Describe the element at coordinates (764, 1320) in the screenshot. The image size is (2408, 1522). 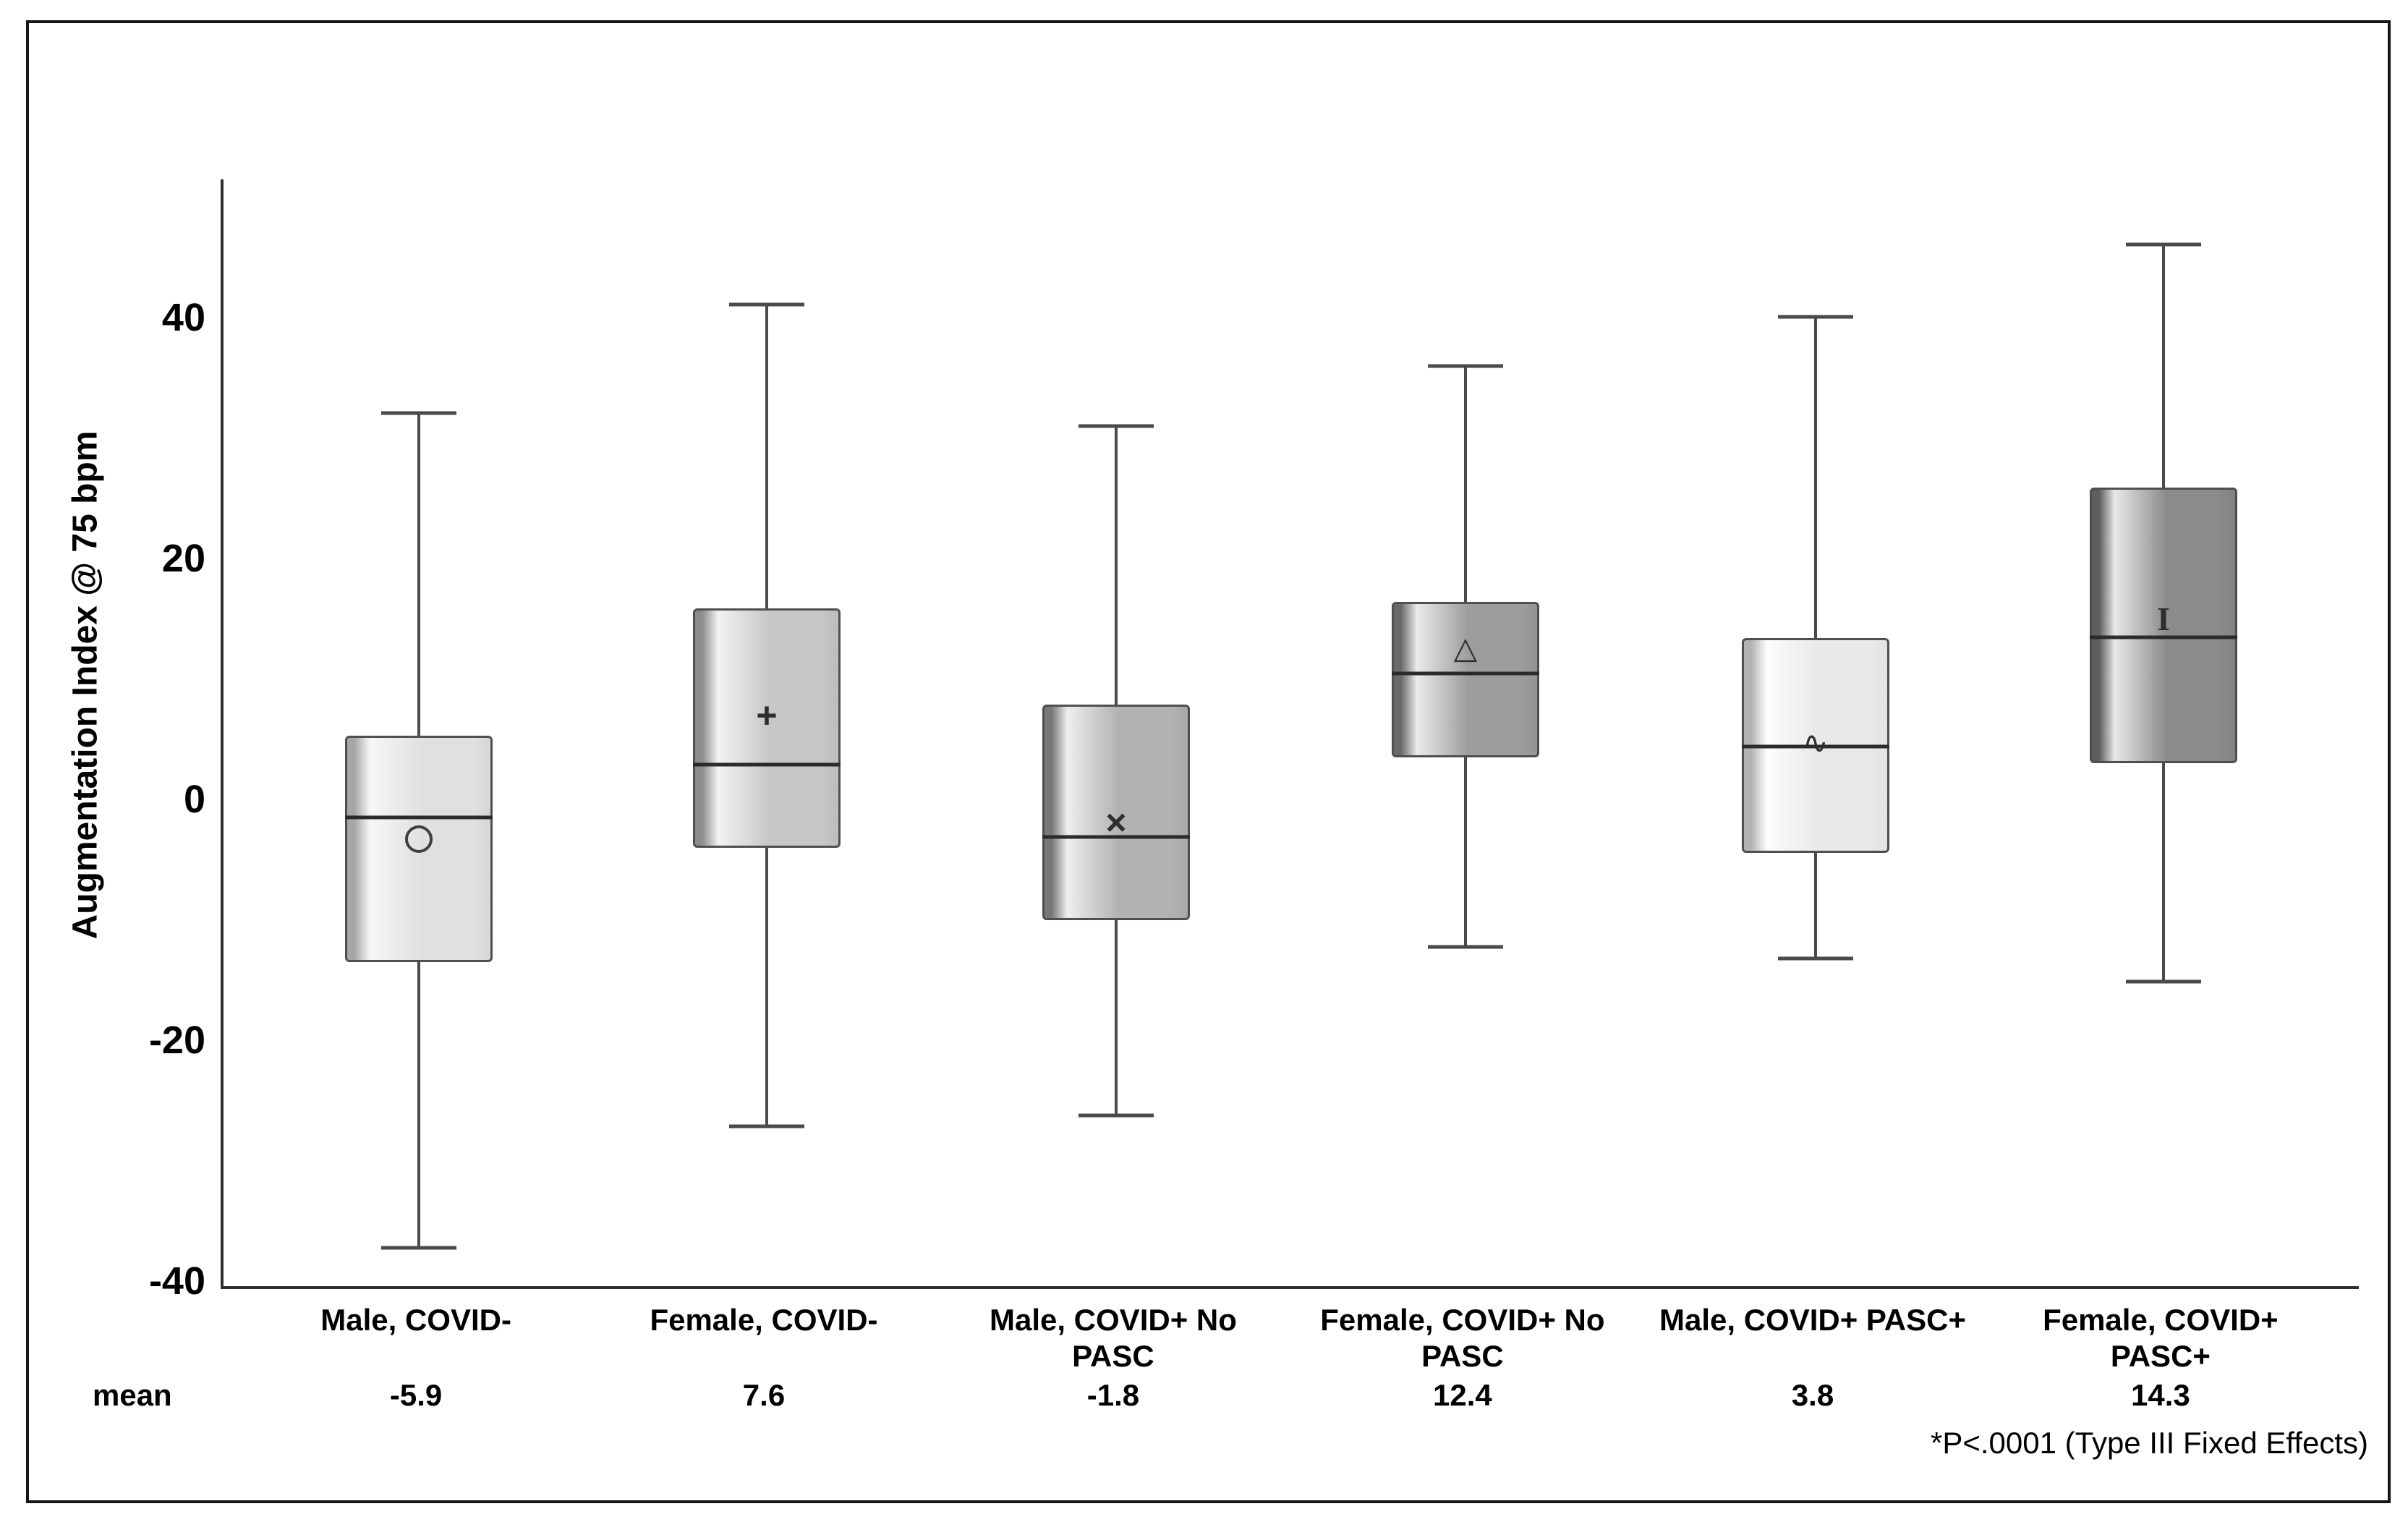
I see `category-label: Female, COVID-` at that location.